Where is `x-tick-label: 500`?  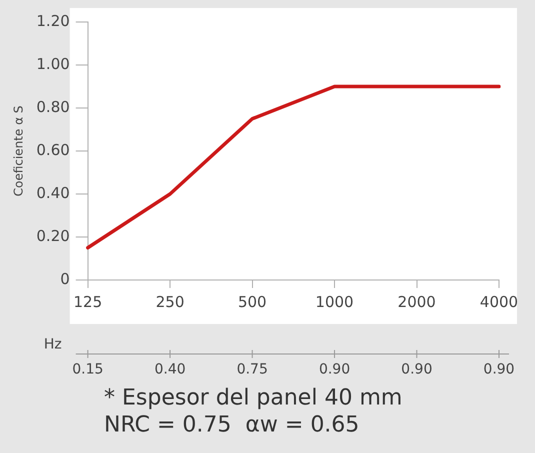 x-tick-label: 500 is located at coordinates (252, 301).